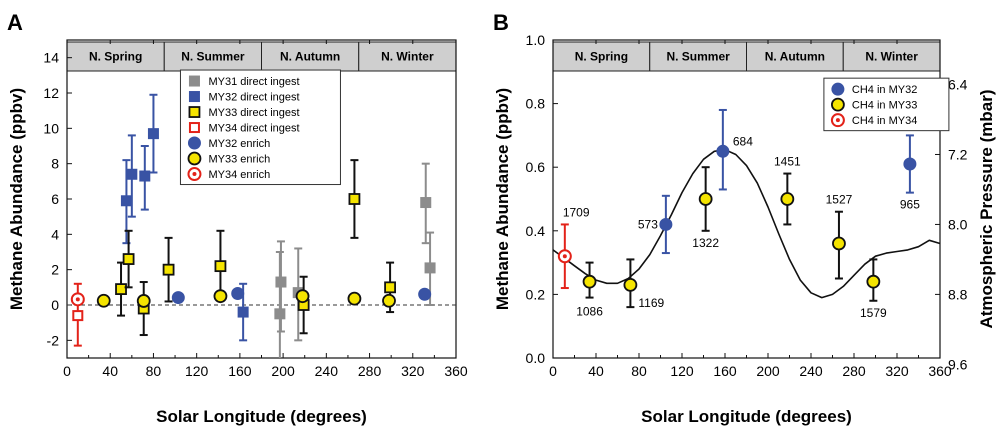 Image resolution: width=1008 pixels, height=437 pixels. I want to click on y-tick-label: 12, so click(51, 93).